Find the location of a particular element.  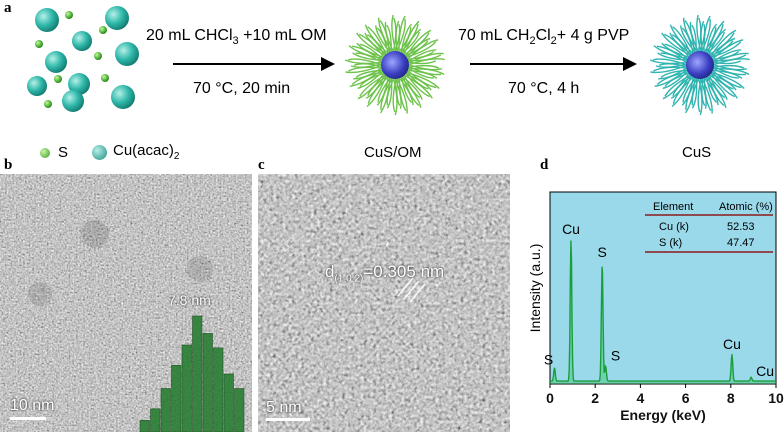

plot-area is located at coordinates (663, 288).